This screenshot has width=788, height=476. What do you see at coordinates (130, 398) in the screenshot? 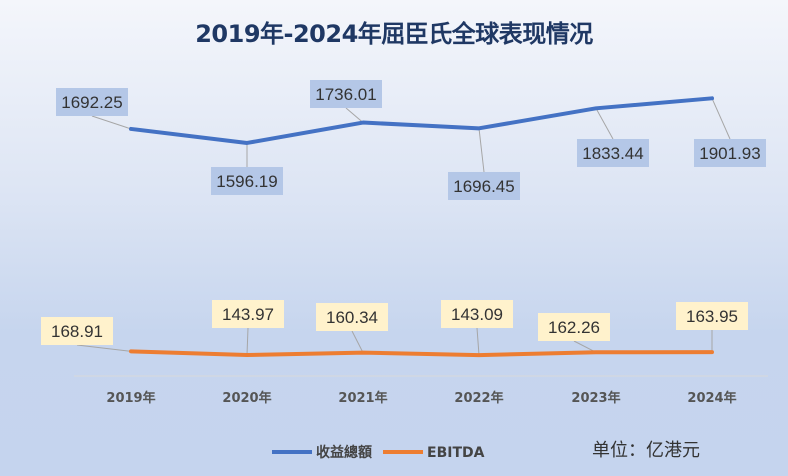
I see `x-tick-label: 2019年` at bounding box center [130, 398].